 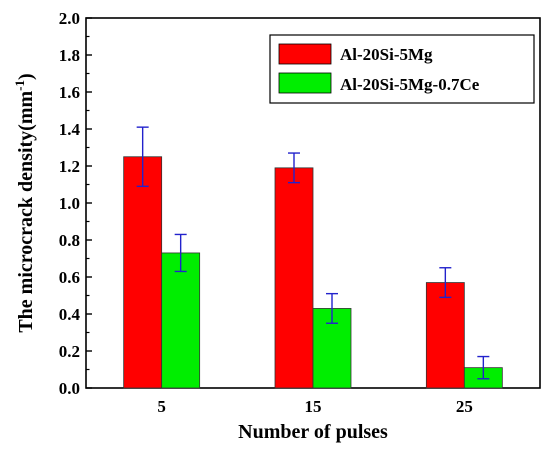 What do you see at coordinates (69, 18) in the screenshot?
I see `y-tick-label: 2.0` at bounding box center [69, 18].